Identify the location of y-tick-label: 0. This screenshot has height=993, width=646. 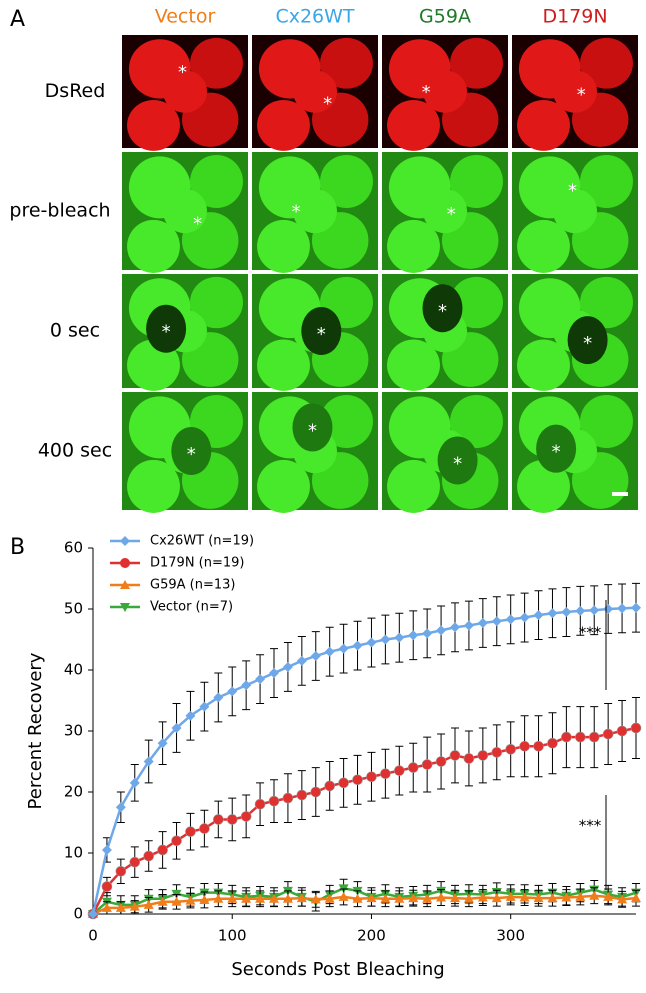
(78, 914).